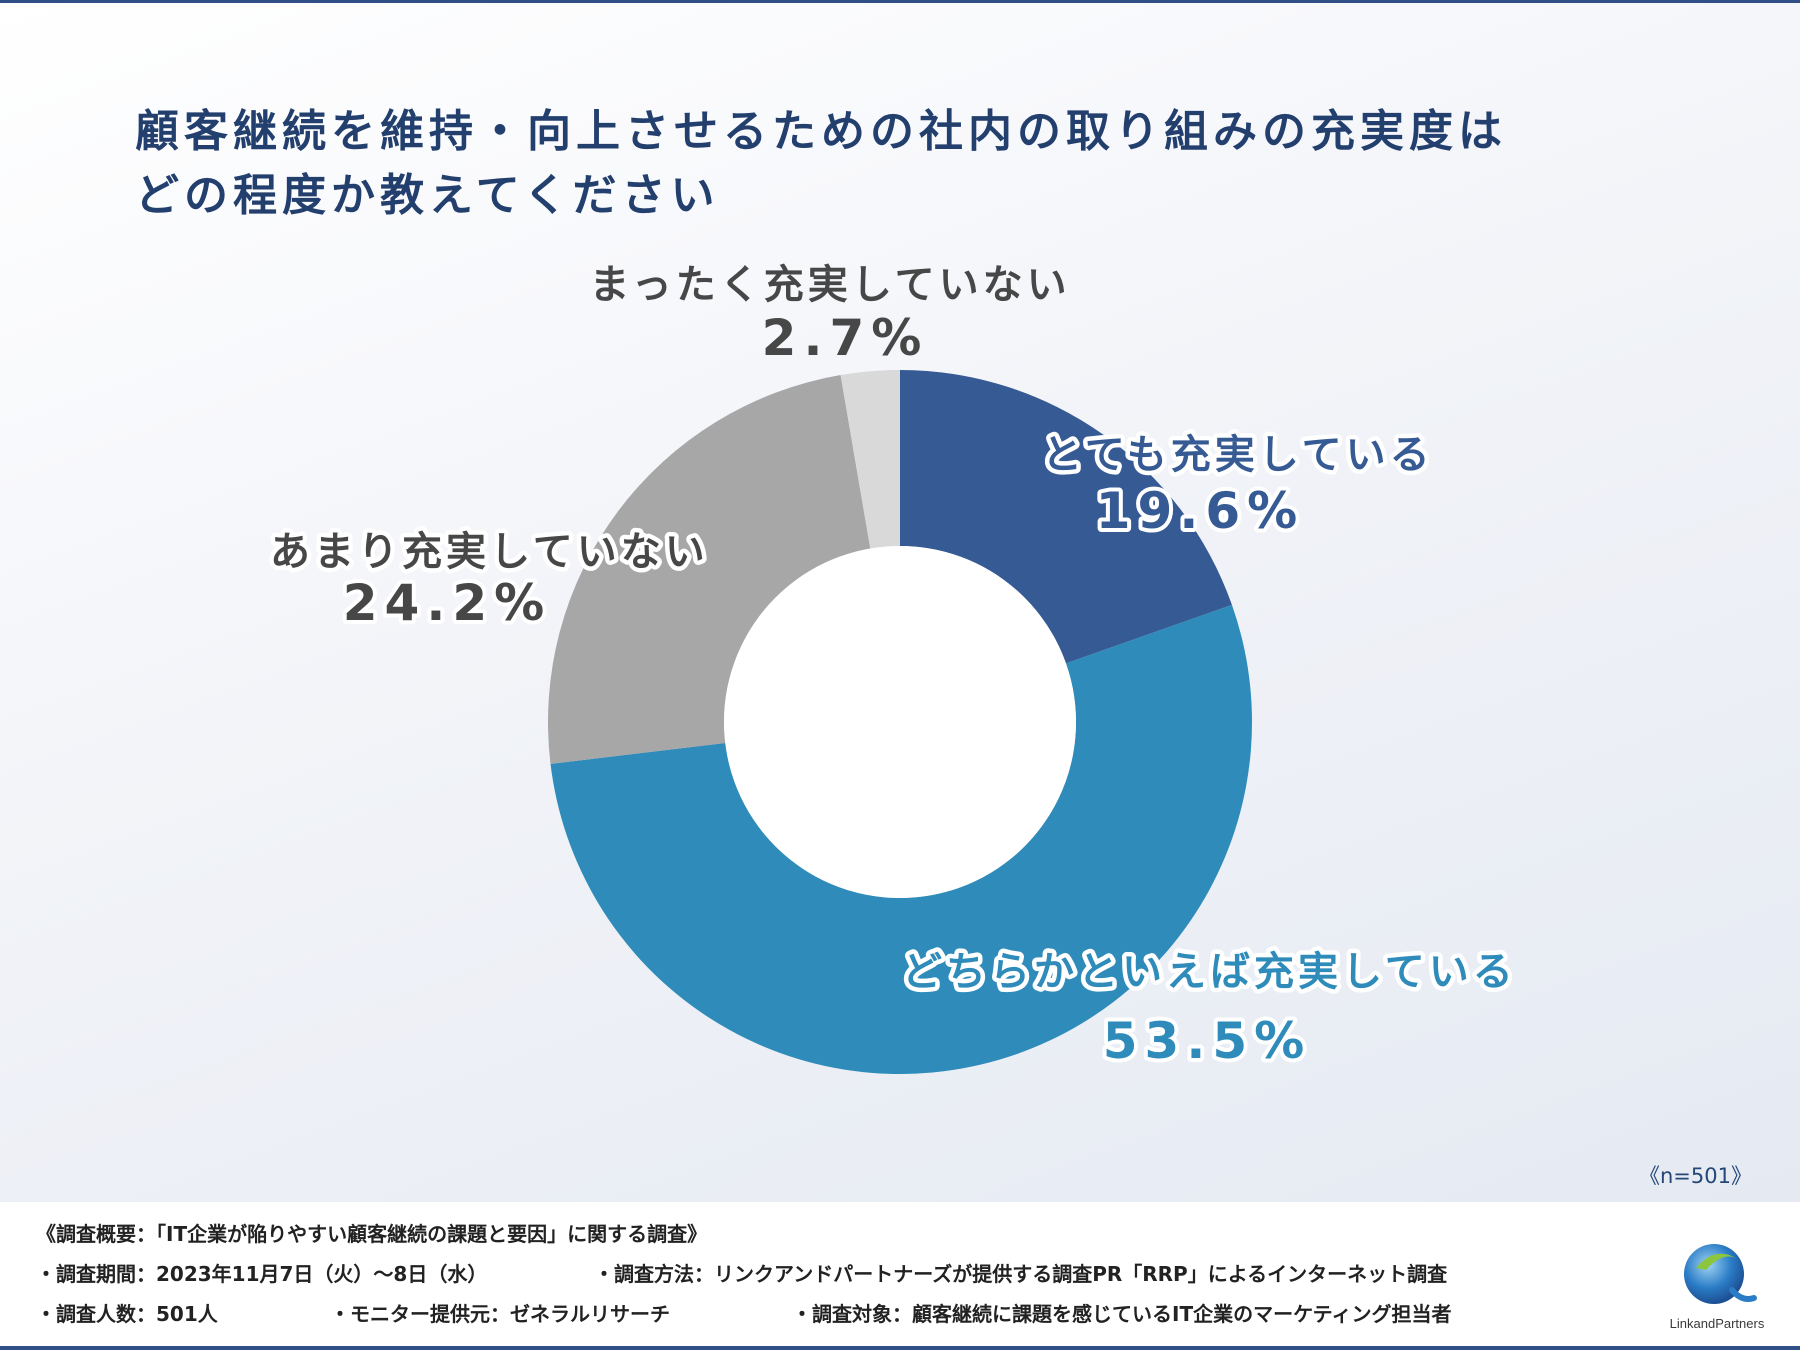  I want to click on survey-summary: 《調査概要：「IT企業が陥りやすい顧客継続の課題と要因」に関する調査》, so click(372, 1234).